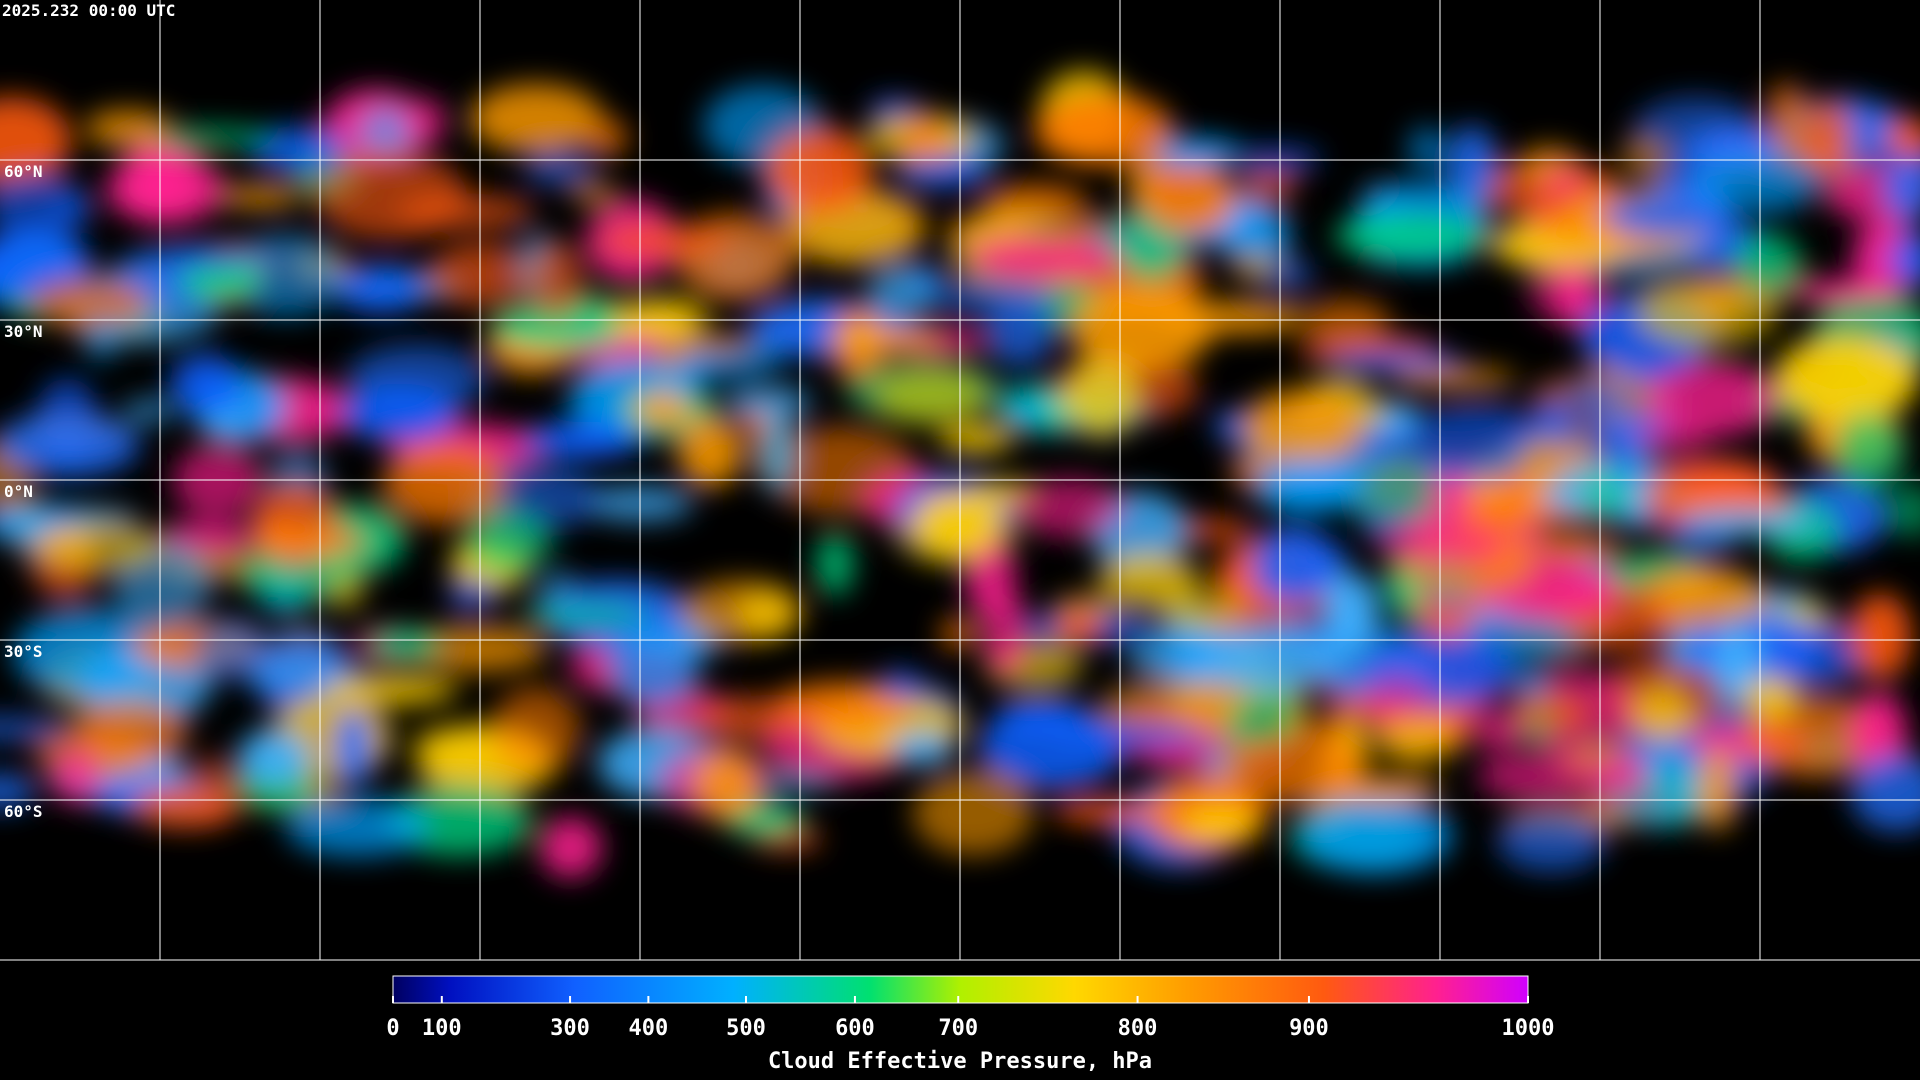  I want to click on timestamp: 2025.232 00:00 UTC, so click(88, 10).